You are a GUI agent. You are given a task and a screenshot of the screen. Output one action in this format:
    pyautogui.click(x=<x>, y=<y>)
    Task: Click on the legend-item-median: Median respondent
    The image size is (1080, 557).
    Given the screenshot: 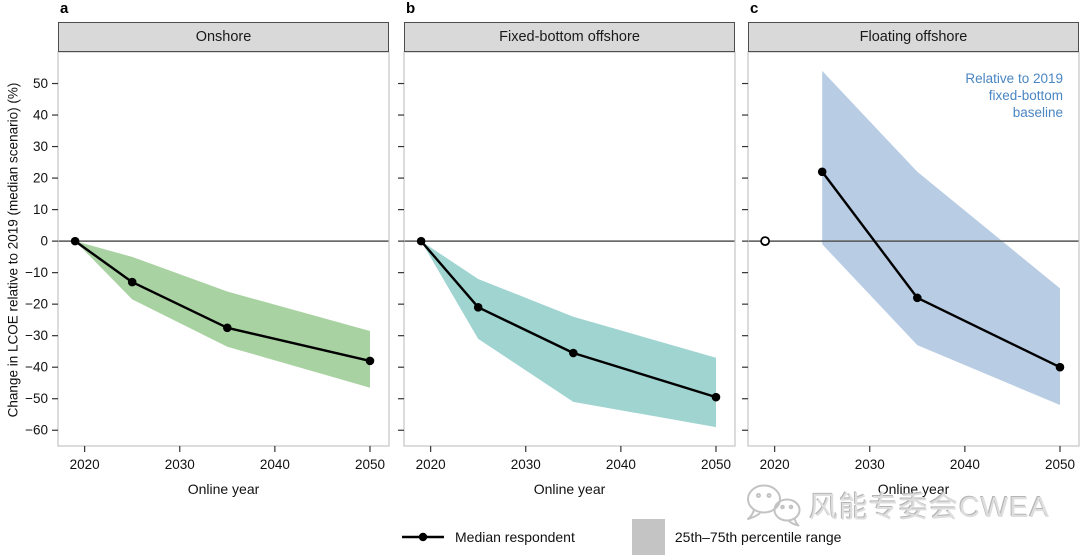 What is the action you would take?
    pyautogui.click(x=488, y=537)
    